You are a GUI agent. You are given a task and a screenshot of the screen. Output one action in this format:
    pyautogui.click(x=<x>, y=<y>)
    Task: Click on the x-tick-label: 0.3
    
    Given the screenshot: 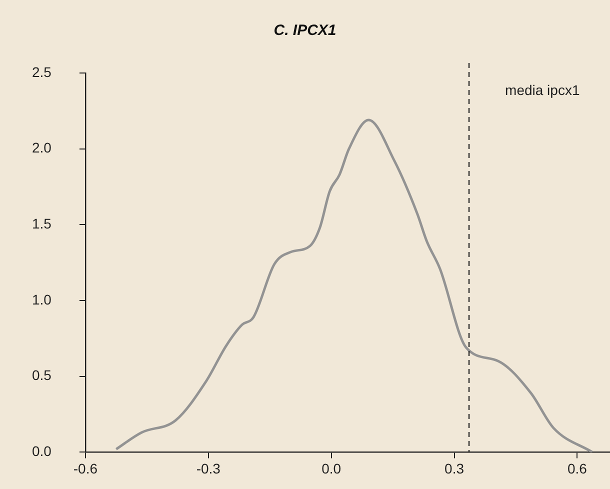 What is the action you would take?
    pyautogui.click(x=454, y=468)
    